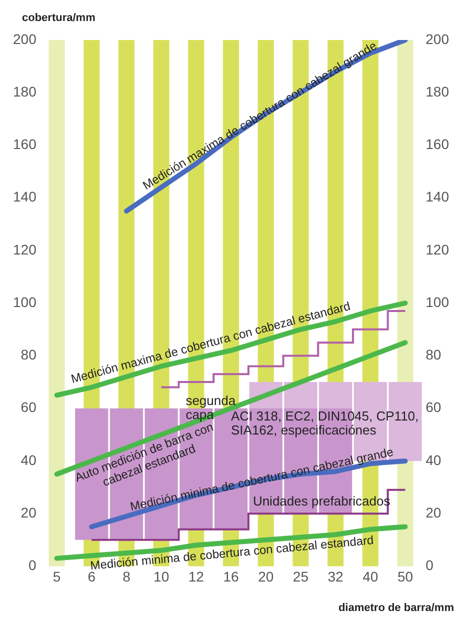 The height and width of the screenshot is (619, 462). I want to click on y2-tick-label: 200, so click(438, 38).